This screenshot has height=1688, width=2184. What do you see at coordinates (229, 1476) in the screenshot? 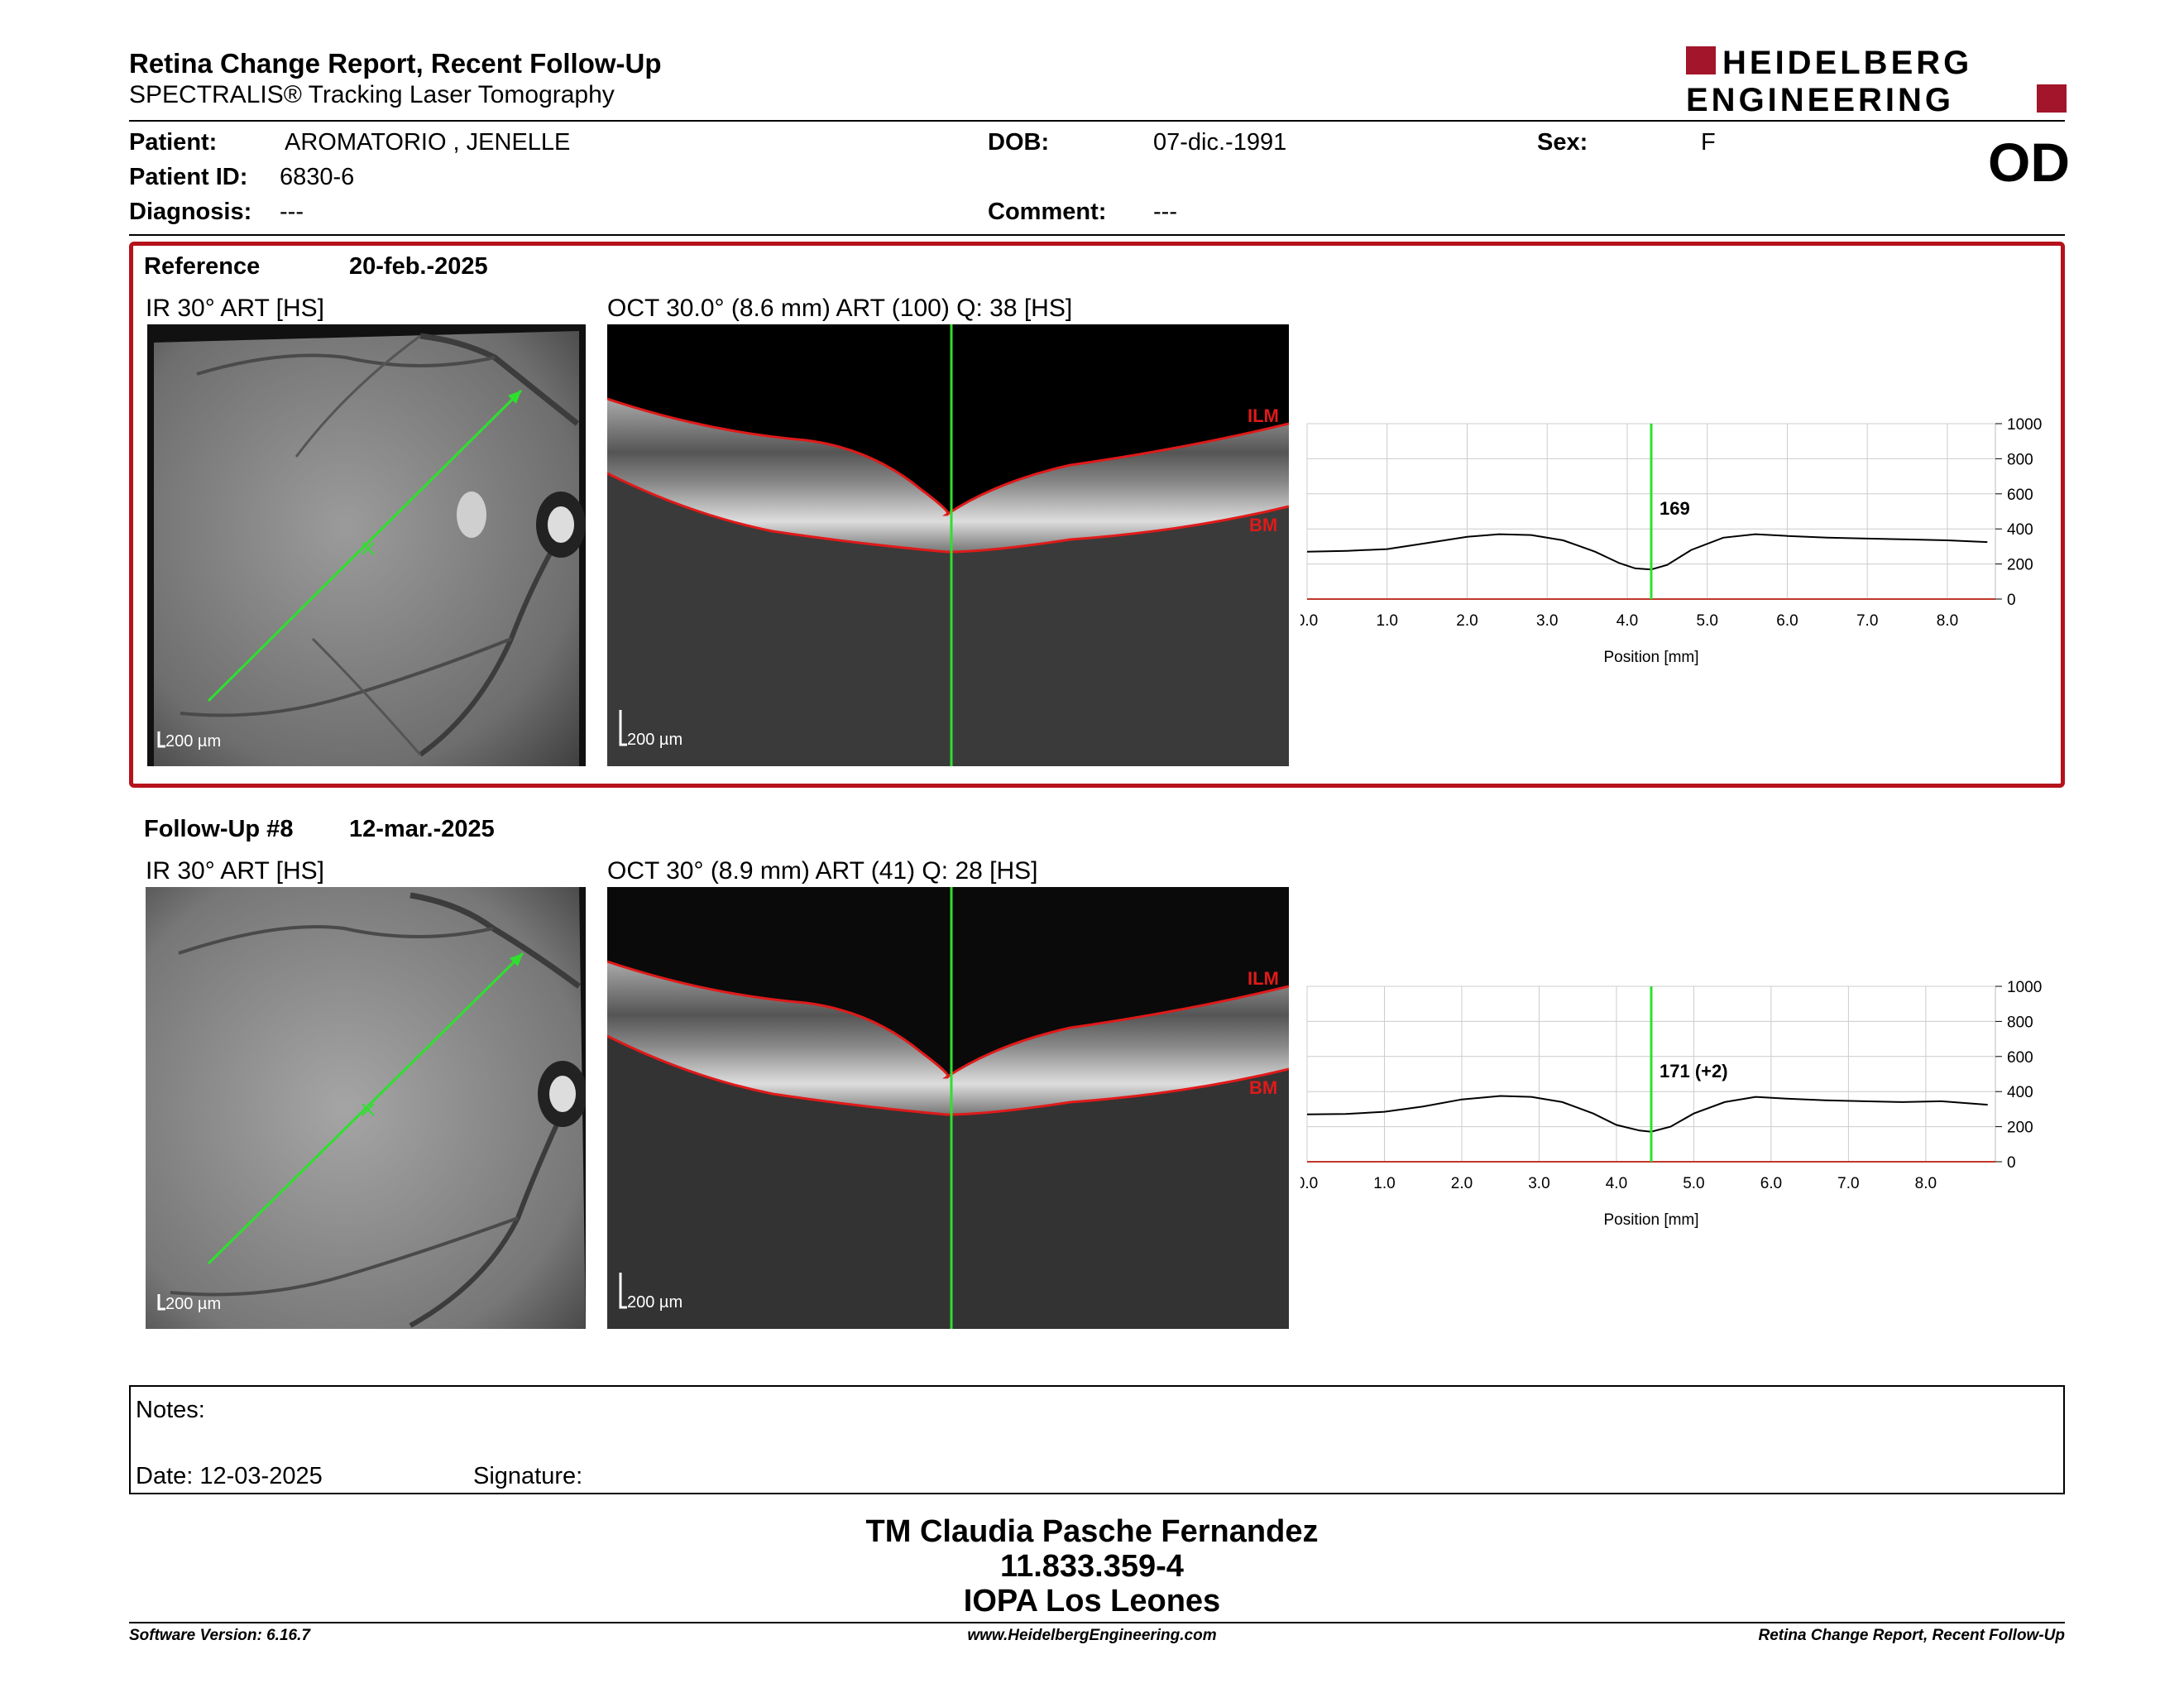
I see `notes-date: Date: 12-03-2025` at bounding box center [229, 1476].